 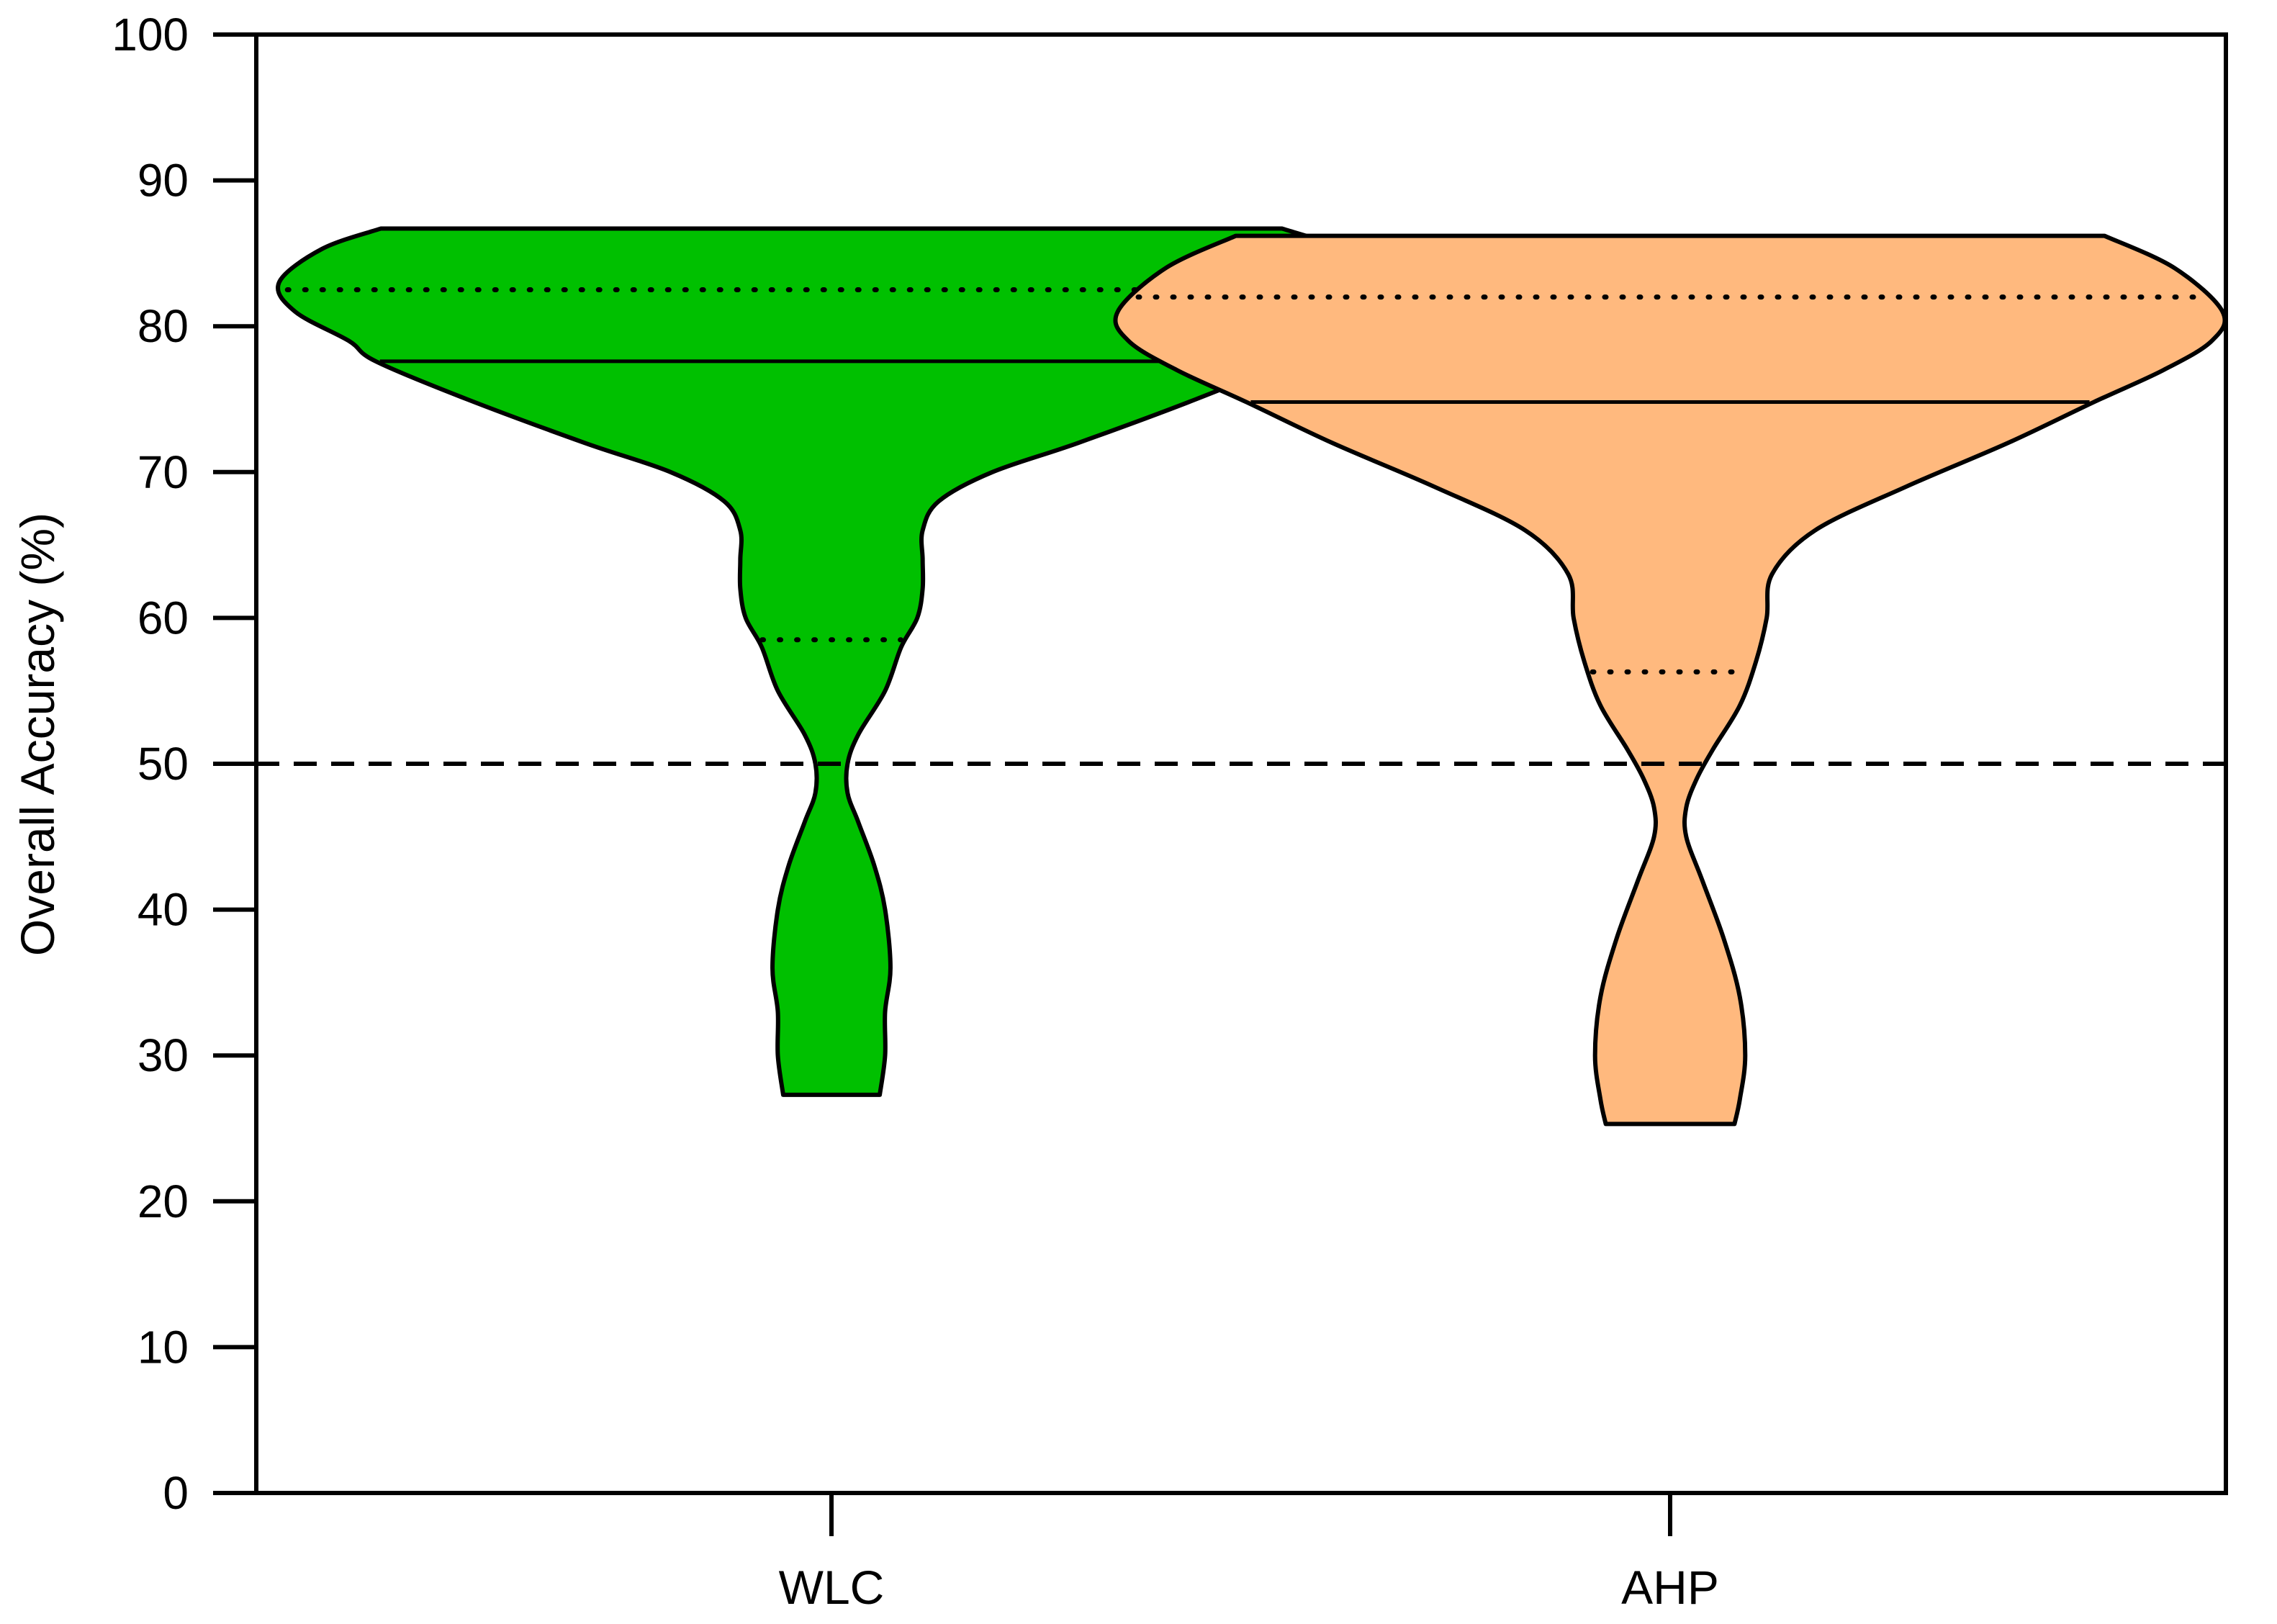 I want to click on y-tick-label: 80, so click(x=163, y=326).